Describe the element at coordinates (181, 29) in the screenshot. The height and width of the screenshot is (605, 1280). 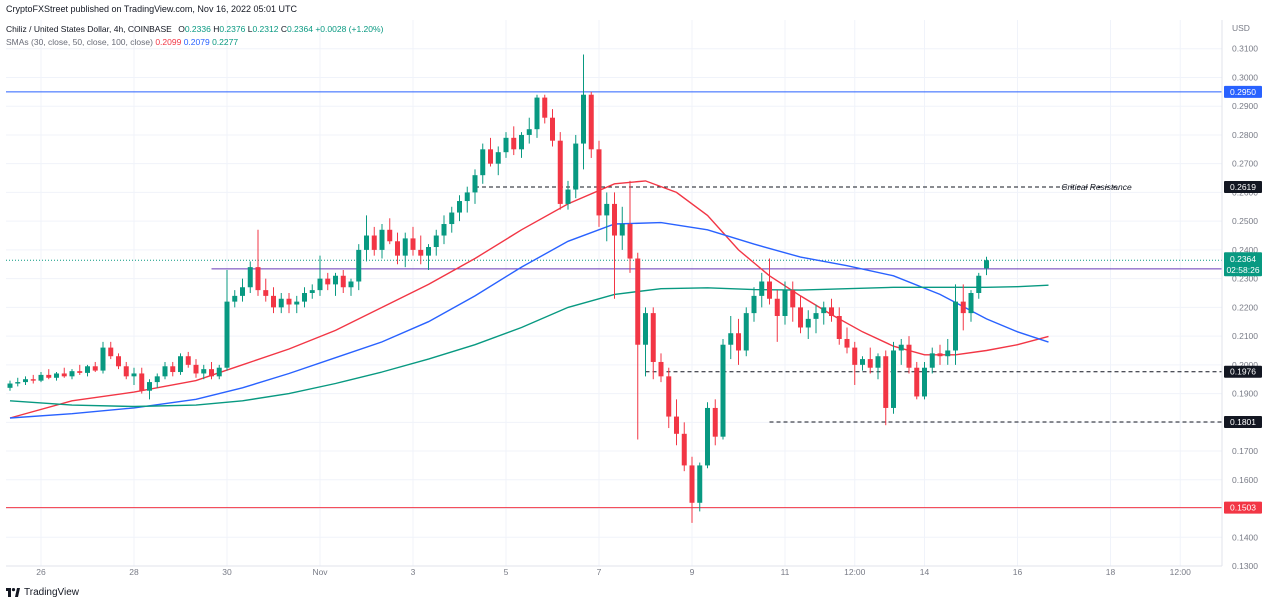
I see `open-label: O` at that location.